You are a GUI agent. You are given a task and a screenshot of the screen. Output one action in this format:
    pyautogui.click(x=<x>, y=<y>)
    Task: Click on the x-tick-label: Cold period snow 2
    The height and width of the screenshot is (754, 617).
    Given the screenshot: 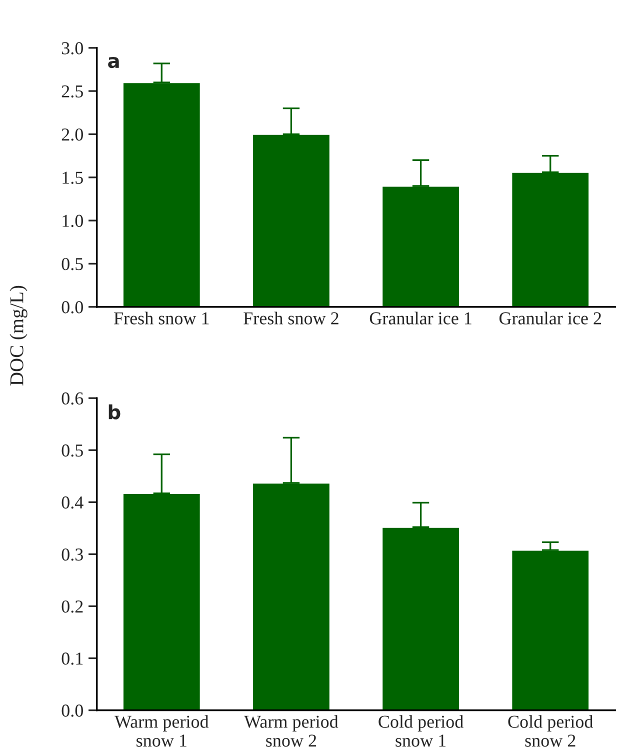 What is the action you would take?
    pyautogui.click(x=551, y=731)
    